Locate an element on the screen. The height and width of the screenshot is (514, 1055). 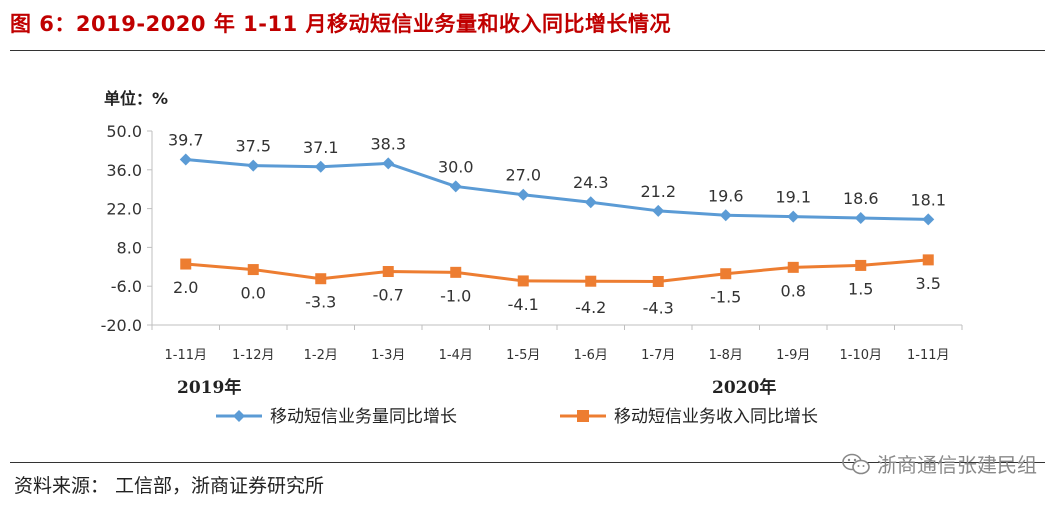
y-tick-label: 36.0 is located at coordinates (124, 170).